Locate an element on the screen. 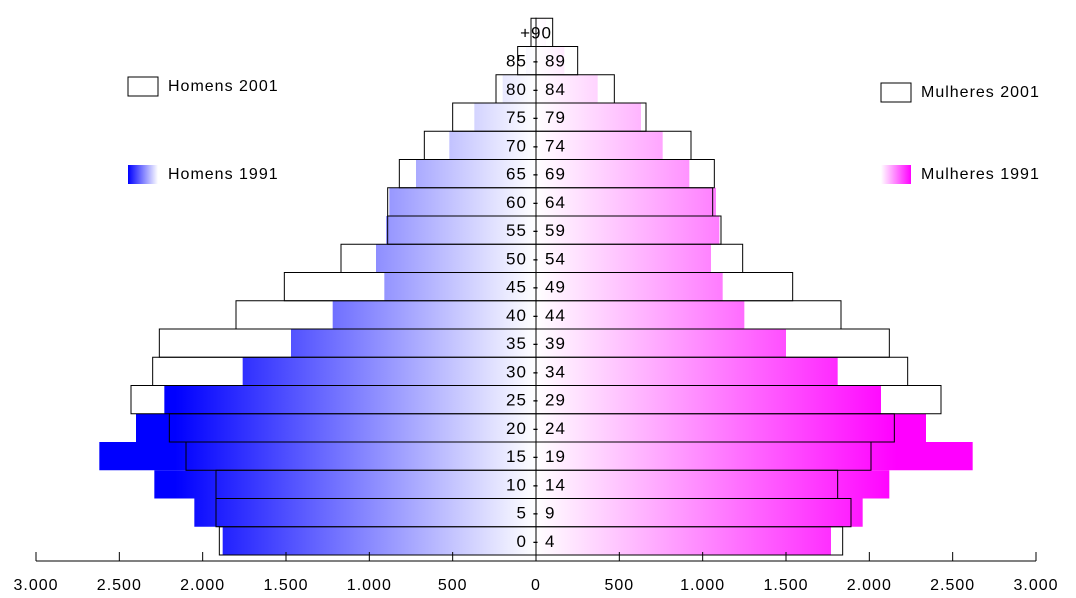 This screenshot has height=598, width=1076. age-label-10-14: 10 - 14 is located at coordinates (536, 484).